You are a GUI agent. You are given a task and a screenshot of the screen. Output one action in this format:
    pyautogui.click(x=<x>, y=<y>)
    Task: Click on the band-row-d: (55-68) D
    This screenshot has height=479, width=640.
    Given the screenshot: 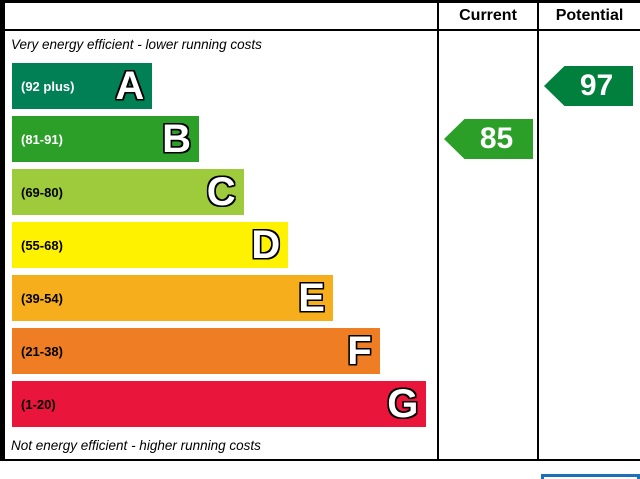 What is the action you would take?
    pyautogui.click(x=224, y=245)
    